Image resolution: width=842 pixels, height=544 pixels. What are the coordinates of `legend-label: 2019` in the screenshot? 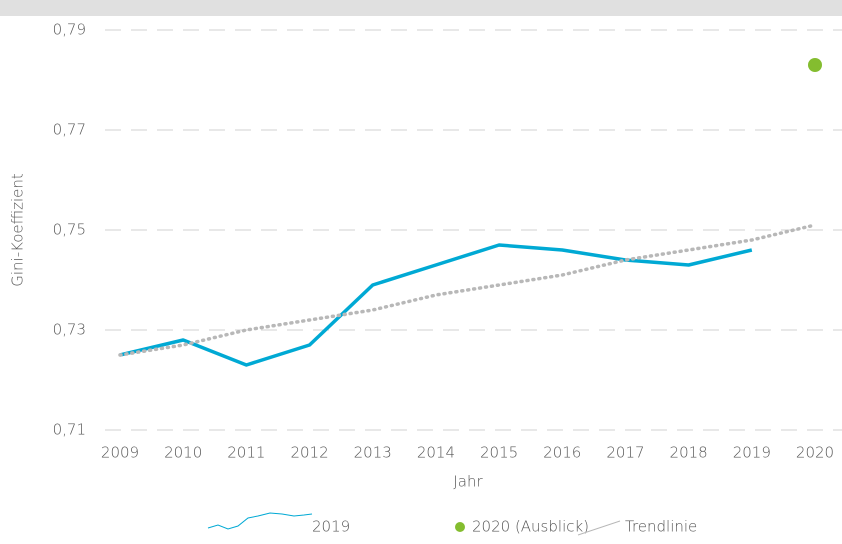 It's located at (331, 527).